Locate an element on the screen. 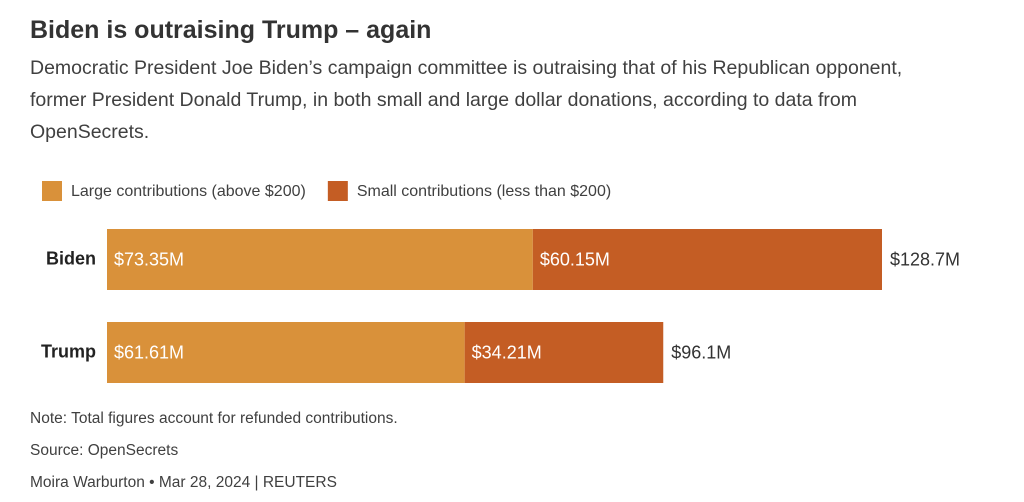  legend-label: Large contributions (above $200) is located at coordinates (188, 191).